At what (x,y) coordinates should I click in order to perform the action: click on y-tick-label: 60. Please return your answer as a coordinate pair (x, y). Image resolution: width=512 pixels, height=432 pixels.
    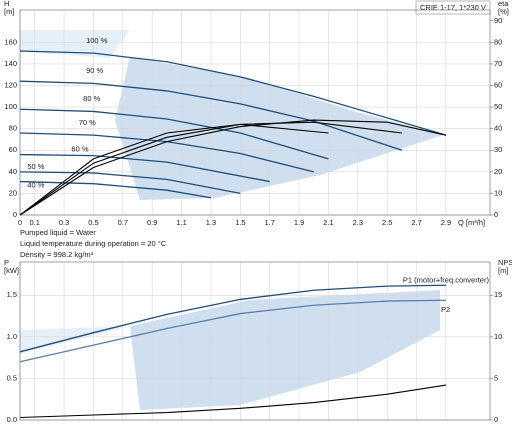
    Looking at the image, I should click on (13, 149).